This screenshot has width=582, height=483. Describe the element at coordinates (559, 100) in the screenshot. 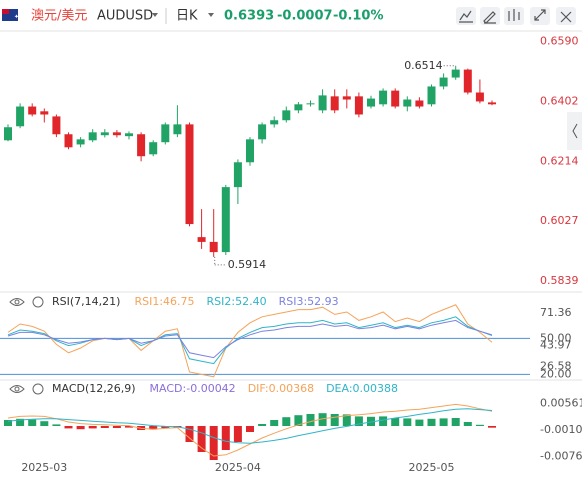

I see `y-tick-label: 0.6402` at that location.